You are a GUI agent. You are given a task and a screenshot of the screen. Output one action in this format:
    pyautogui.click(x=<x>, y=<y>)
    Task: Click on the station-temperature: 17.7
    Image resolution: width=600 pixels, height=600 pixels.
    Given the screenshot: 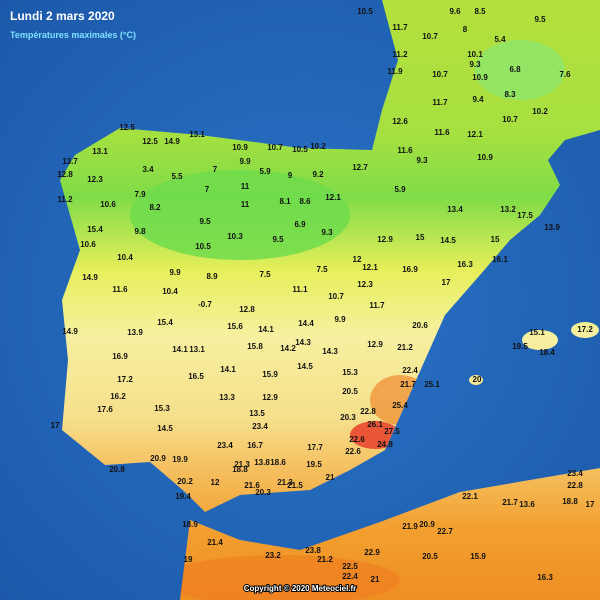 What is the action you would take?
    pyautogui.click(x=315, y=447)
    